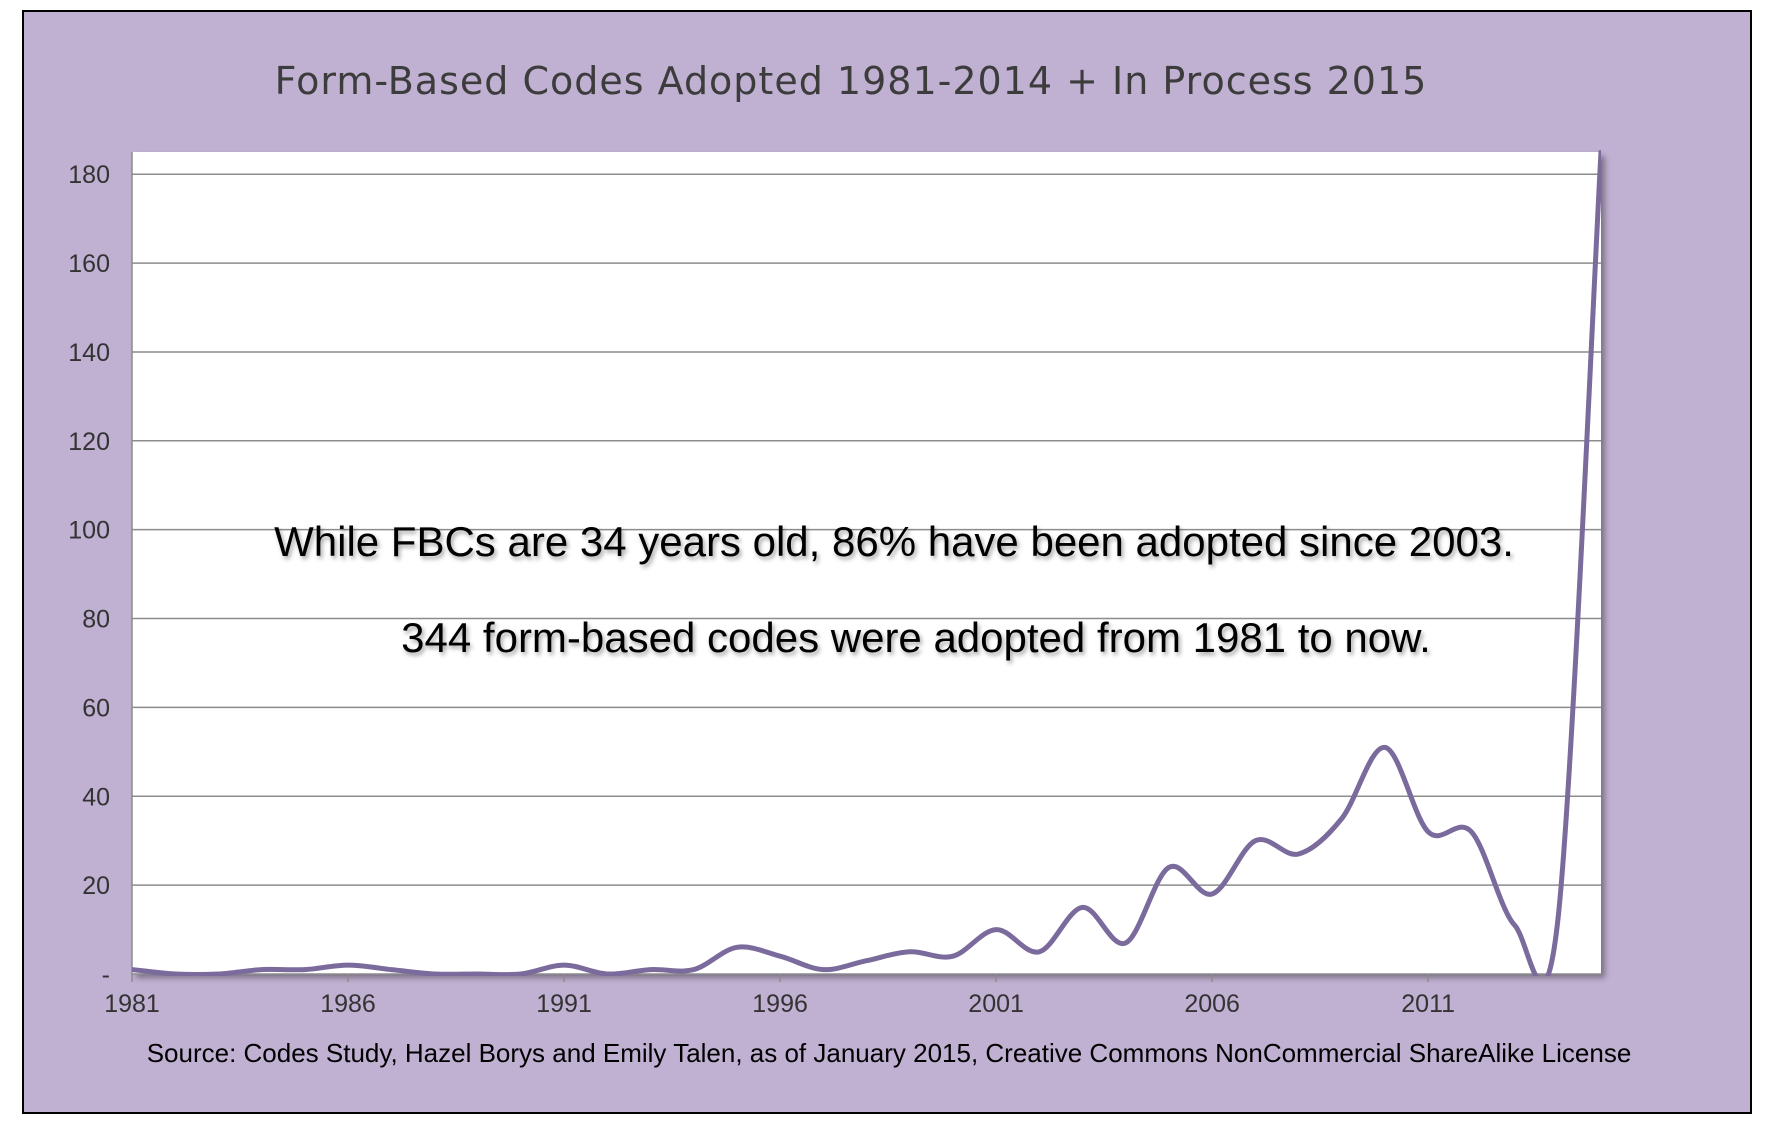 Image resolution: width=1772 pixels, height=1129 pixels. Describe the element at coordinates (1126, 943) in the screenshot. I see `data-point-2004` at that location.